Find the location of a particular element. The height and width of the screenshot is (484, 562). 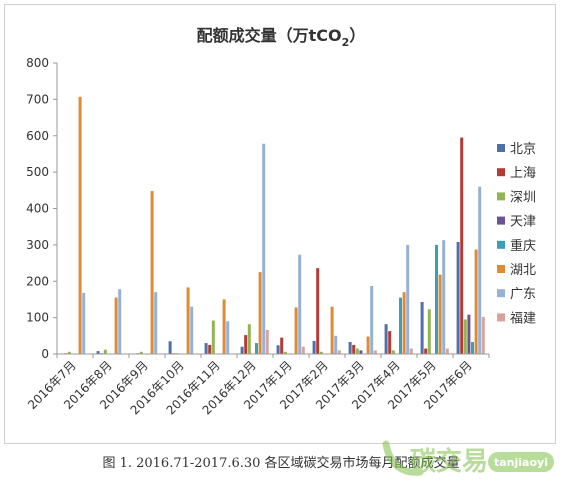

y-tick-label: 800 is located at coordinates (37, 63).